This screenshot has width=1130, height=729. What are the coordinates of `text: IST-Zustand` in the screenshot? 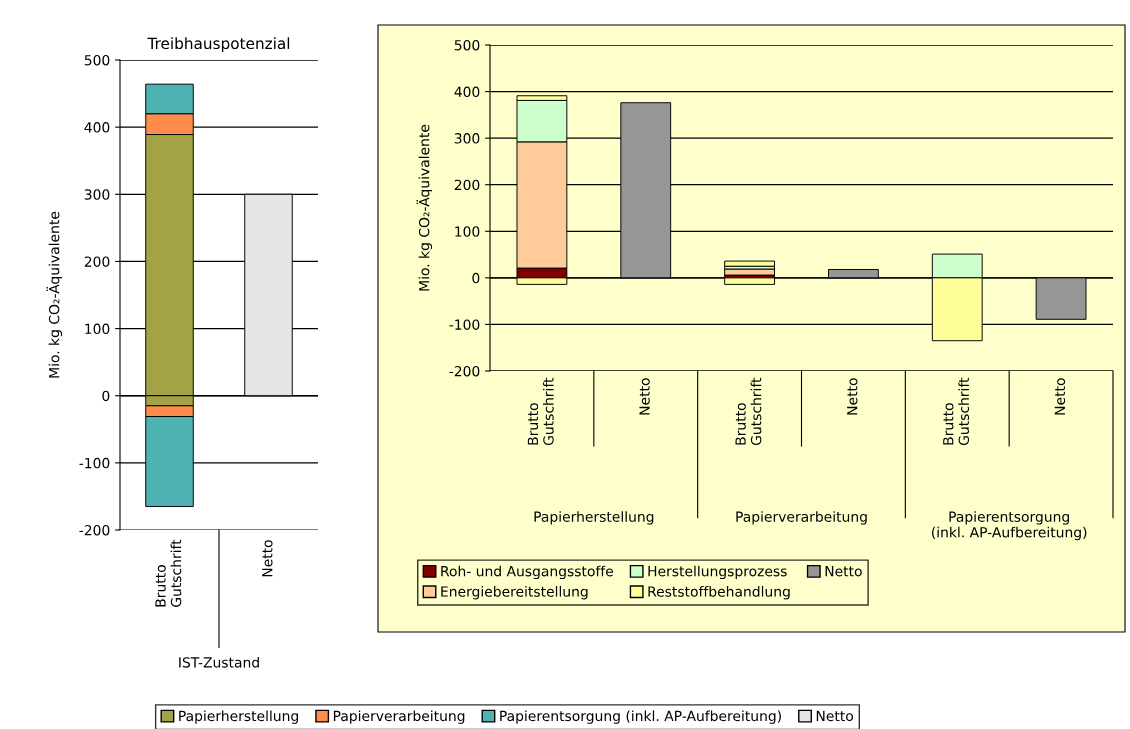 It's located at (219, 662).